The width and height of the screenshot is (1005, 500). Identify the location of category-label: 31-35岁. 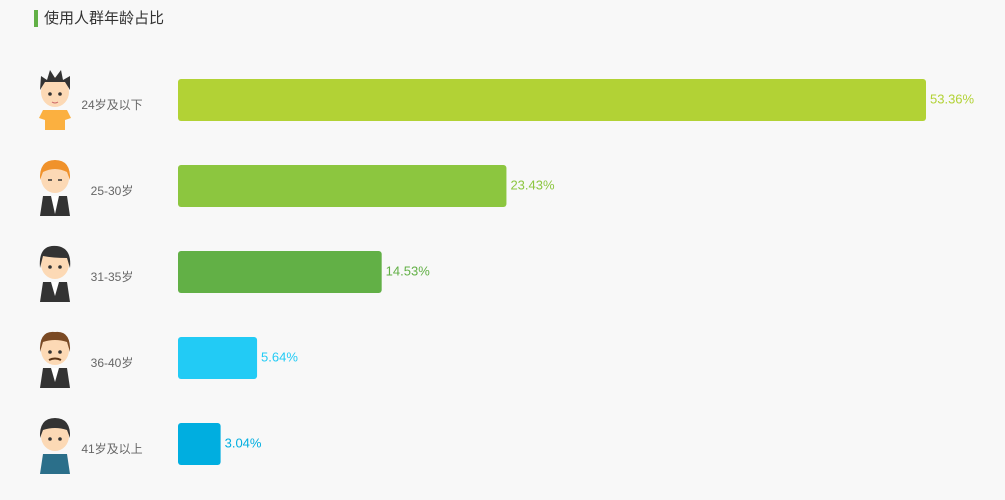
(112, 276).